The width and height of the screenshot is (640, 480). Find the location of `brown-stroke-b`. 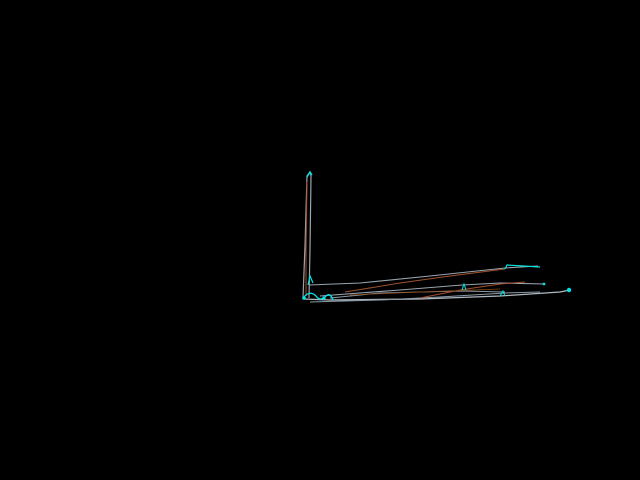

brown-stroke-b is located at coordinates (472, 290).